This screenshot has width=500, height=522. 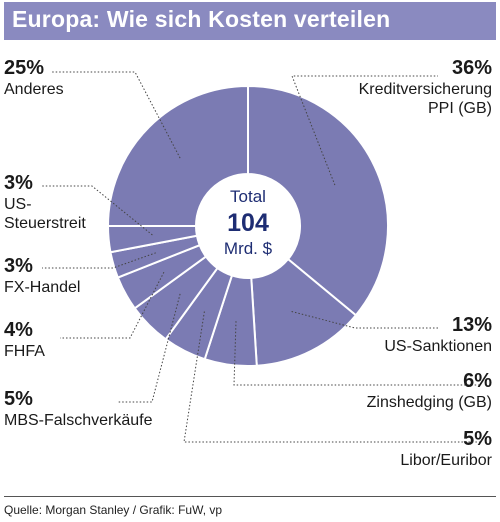 I want to click on label-us-steuerstreit: 3% US-Steuerstreit, so click(x=45, y=202).